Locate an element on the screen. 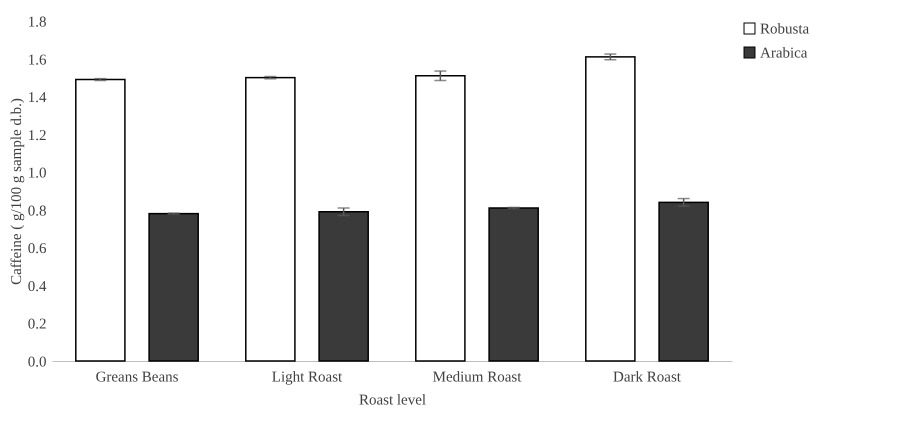  y-tick-label: 0.4 is located at coordinates (37, 286).